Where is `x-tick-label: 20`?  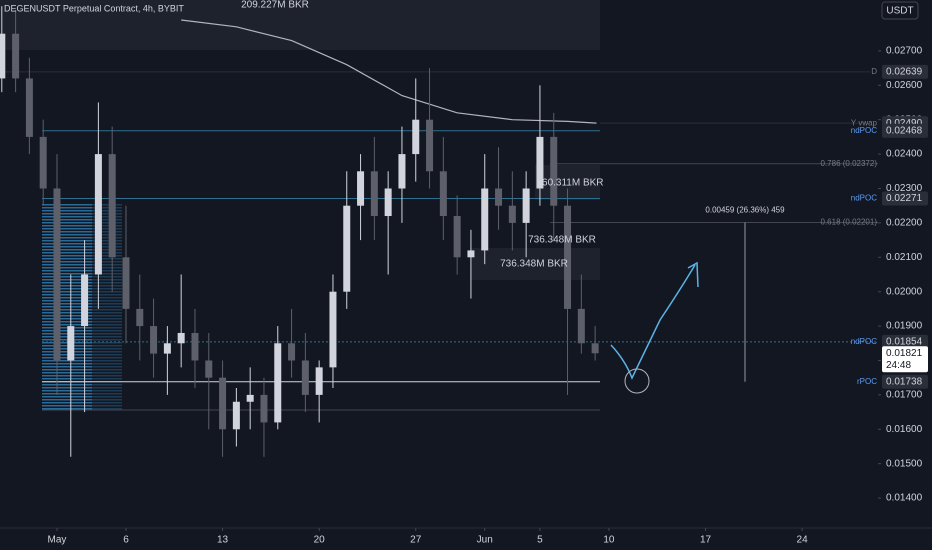 x-tick-label: 20 is located at coordinates (320, 540).